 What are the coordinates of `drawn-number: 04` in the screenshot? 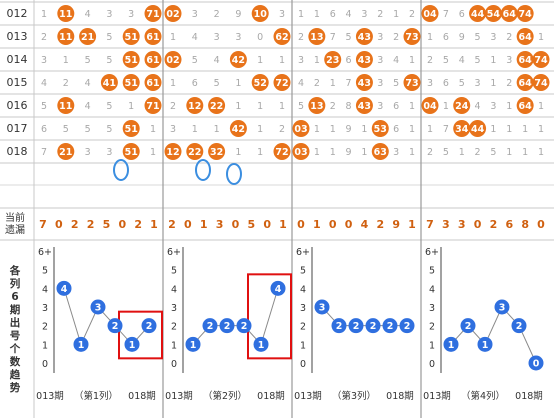 It's located at (430, 14).